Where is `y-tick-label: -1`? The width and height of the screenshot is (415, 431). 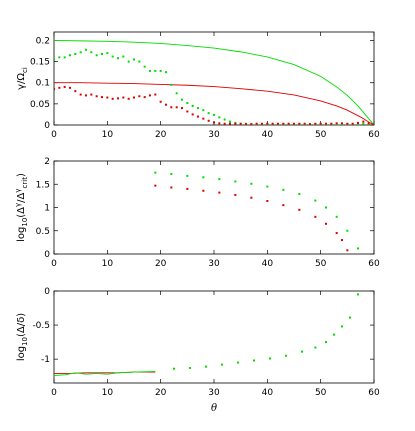
y-tick-label: -1 is located at coordinates (45, 360).